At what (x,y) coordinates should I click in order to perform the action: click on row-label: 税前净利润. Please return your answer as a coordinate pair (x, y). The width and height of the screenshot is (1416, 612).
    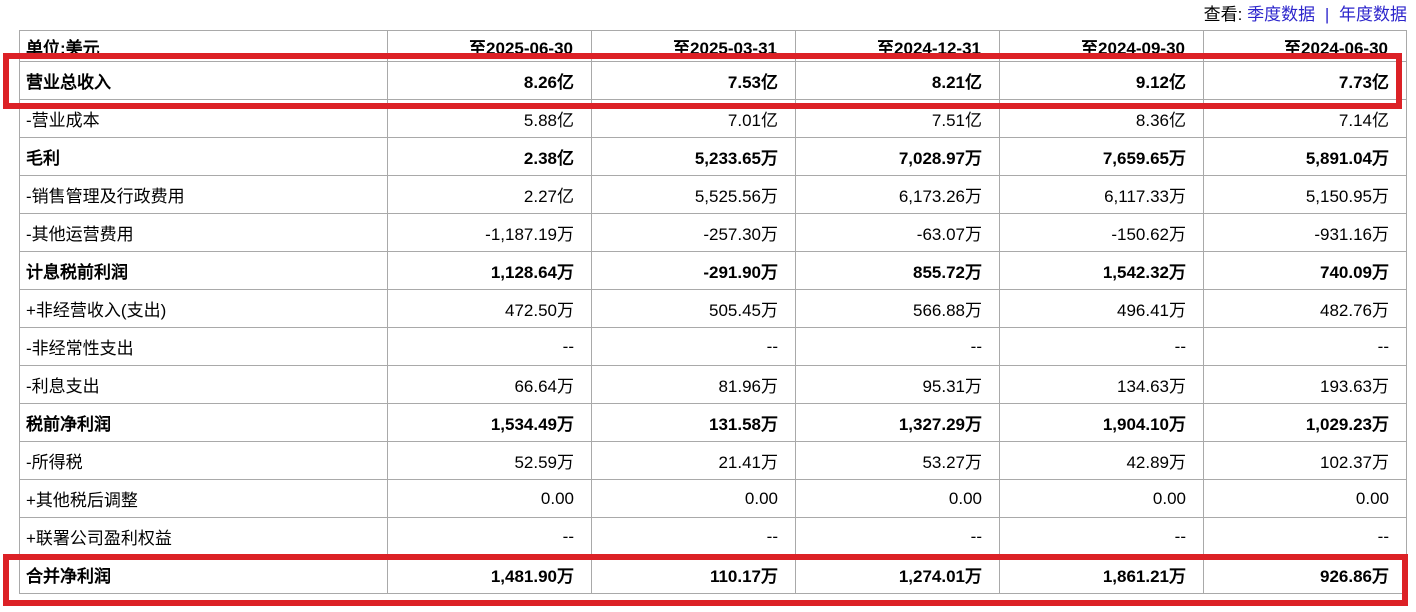
    Looking at the image, I should click on (203, 422).